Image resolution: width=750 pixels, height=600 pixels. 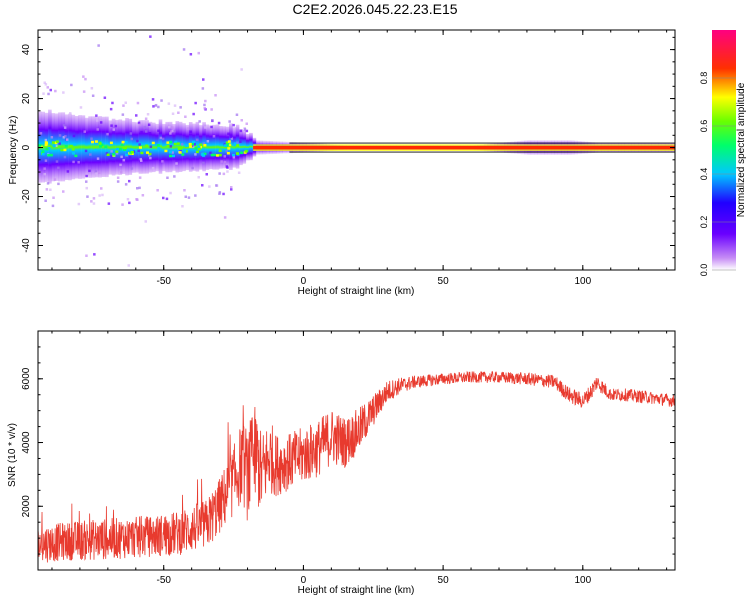 I want to click on x-tick-label: 0, so click(x=304, y=281).